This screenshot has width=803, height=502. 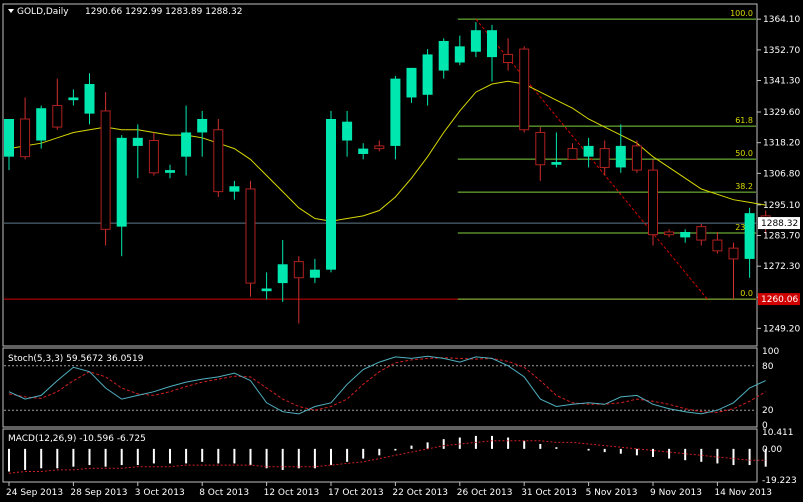 What do you see at coordinates (356, 493) in the screenshot?
I see `date-tick-label: 17 Oct 2013` at bounding box center [356, 493].